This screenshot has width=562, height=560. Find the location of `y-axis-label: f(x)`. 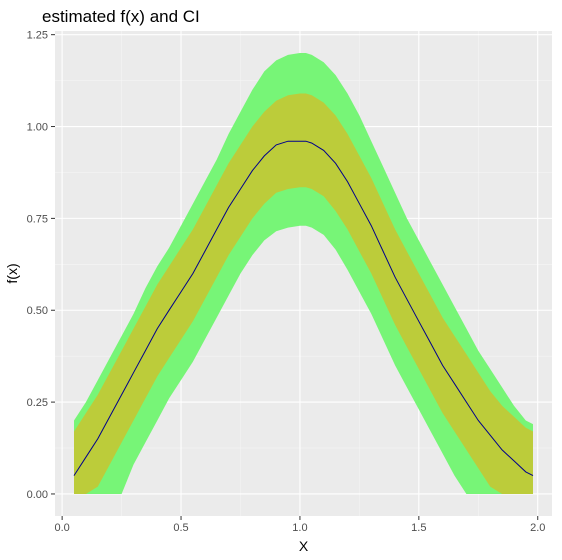

y-axis-label: f(x) is located at coordinates (12, 273).